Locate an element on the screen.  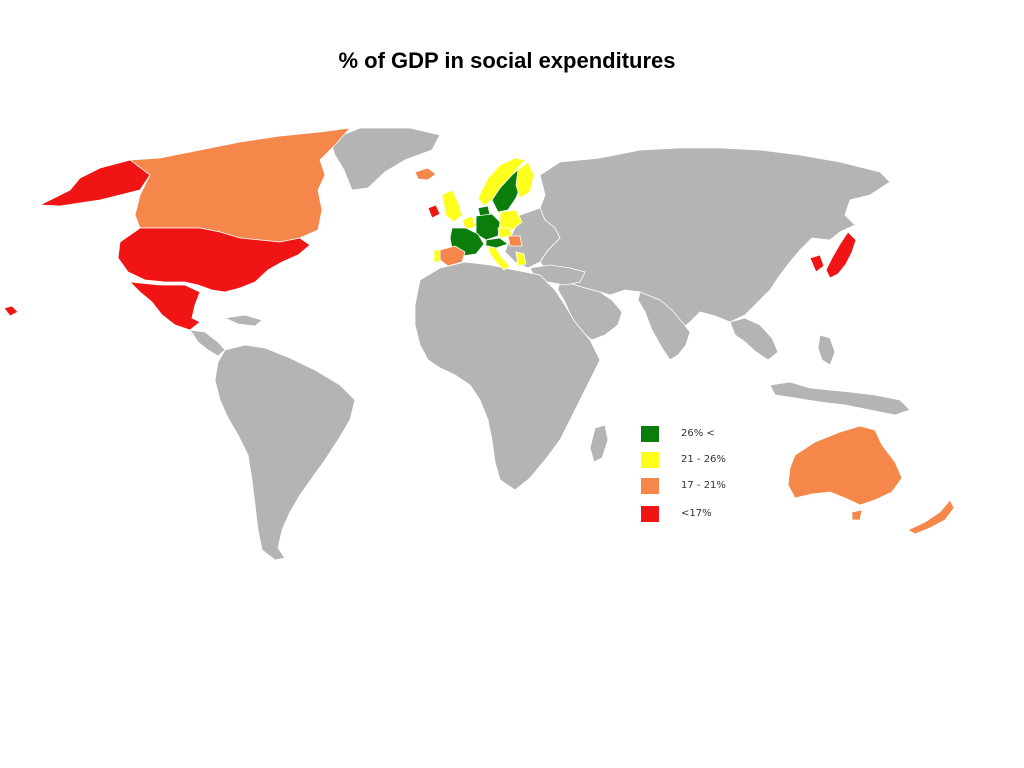
legend-item: 17 - 21% is located at coordinates (696, 487).